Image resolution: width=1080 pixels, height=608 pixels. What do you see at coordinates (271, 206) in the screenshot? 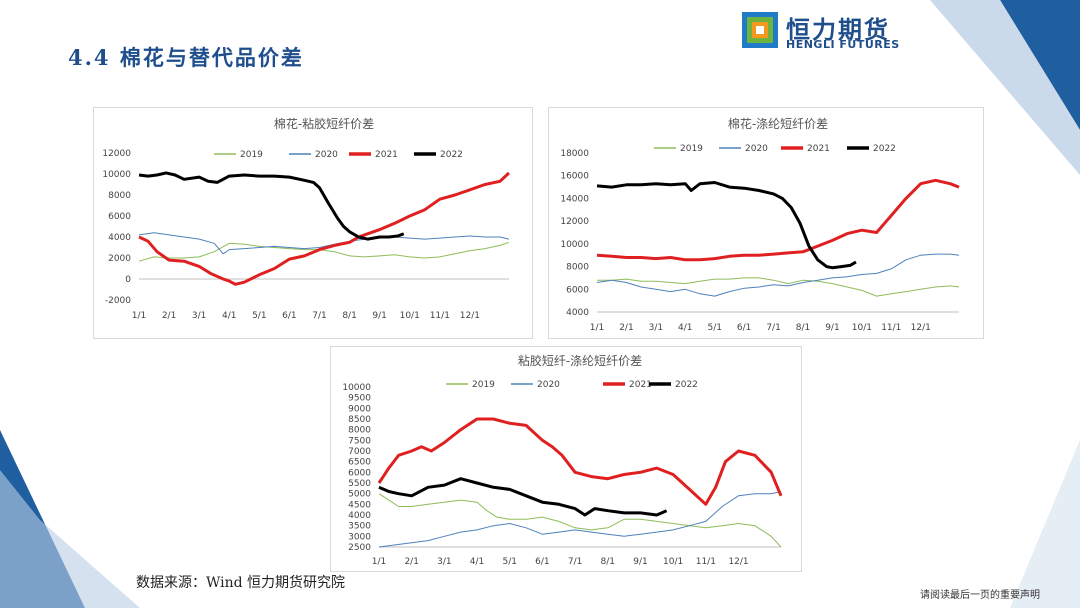
I see `chart1-series-2022` at bounding box center [271, 206].